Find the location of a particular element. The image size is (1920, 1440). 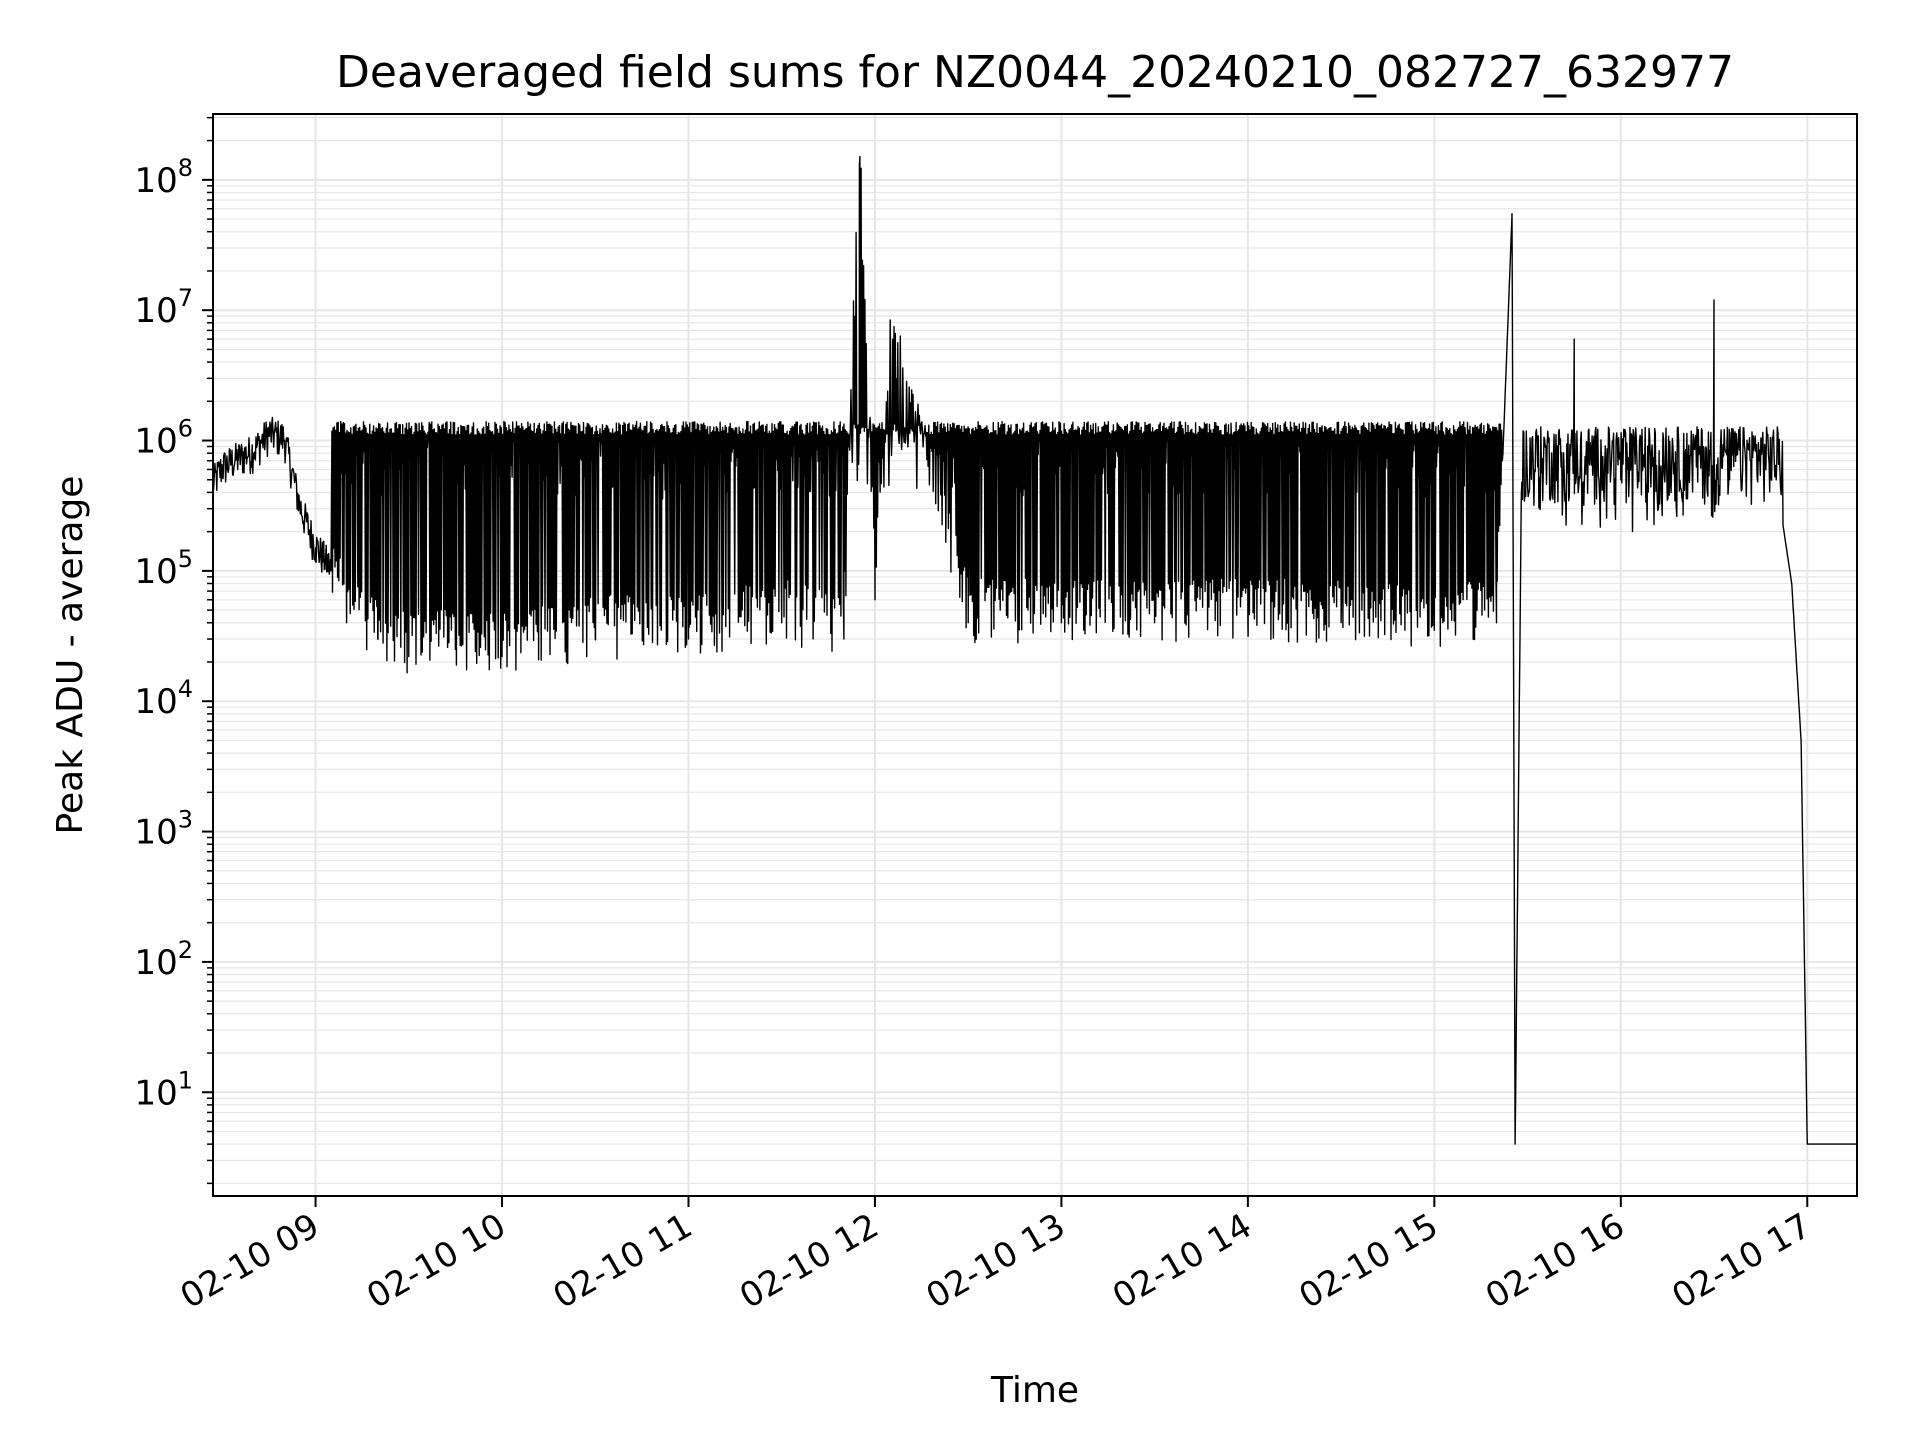

y-tick-label: 10² is located at coordinates (163, 959).